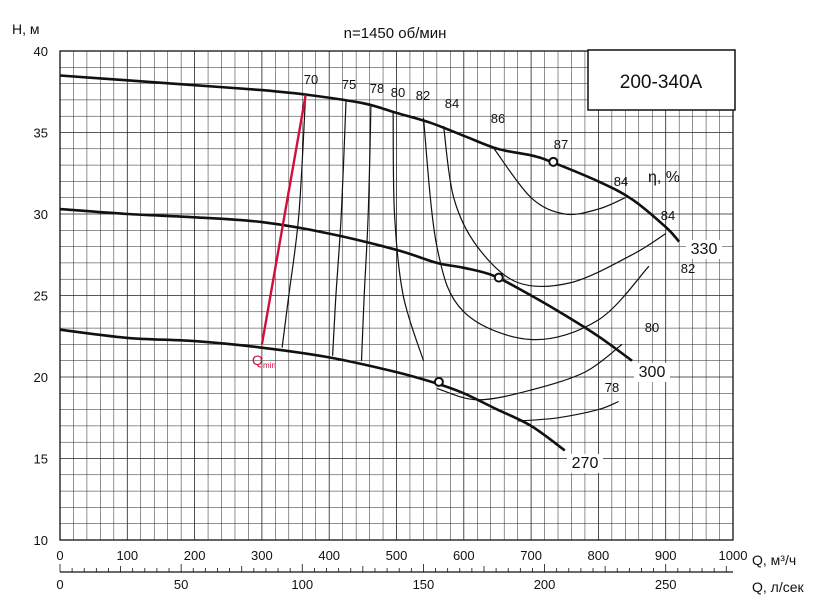  What do you see at coordinates (41, 459) in the screenshot?
I see `y-tick-label: 15` at bounding box center [41, 459].